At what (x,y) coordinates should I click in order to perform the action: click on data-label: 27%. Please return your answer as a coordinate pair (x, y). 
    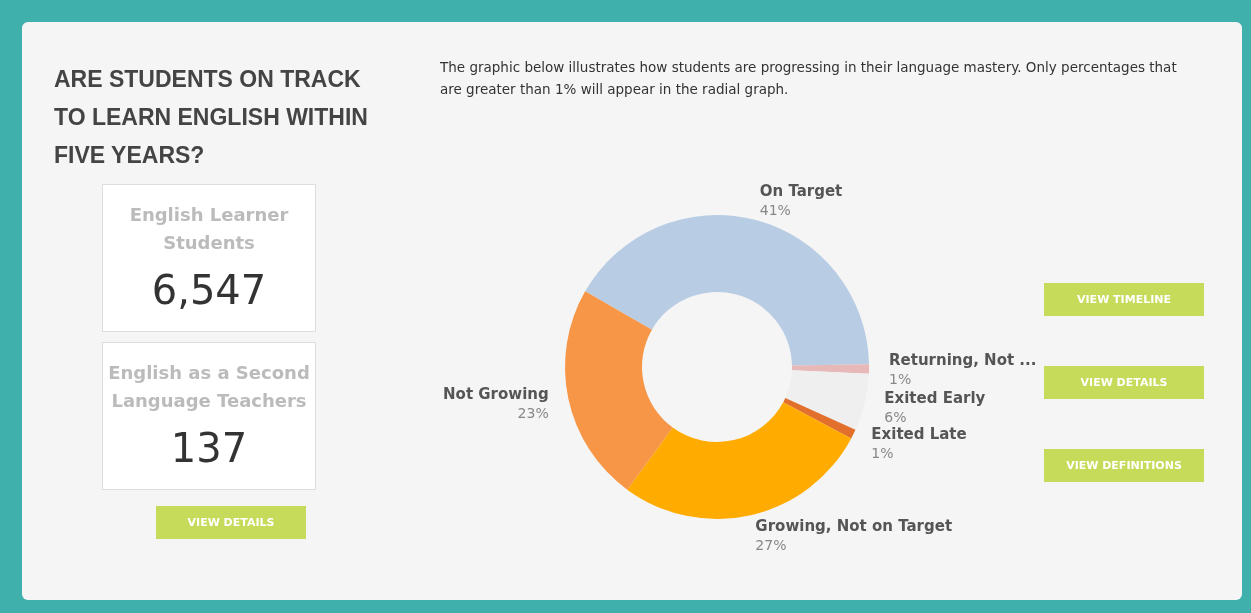
    Looking at the image, I should click on (771, 544).